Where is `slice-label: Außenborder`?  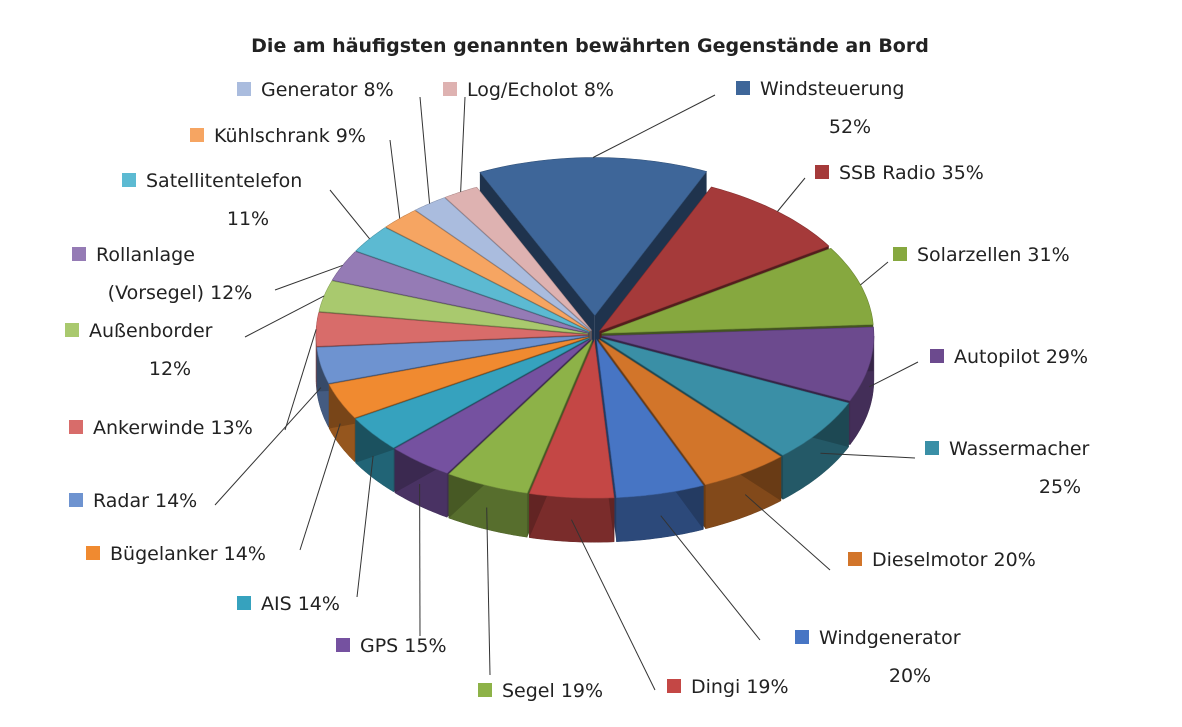
slice-label: Außenborder is located at coordinates (151, 331).